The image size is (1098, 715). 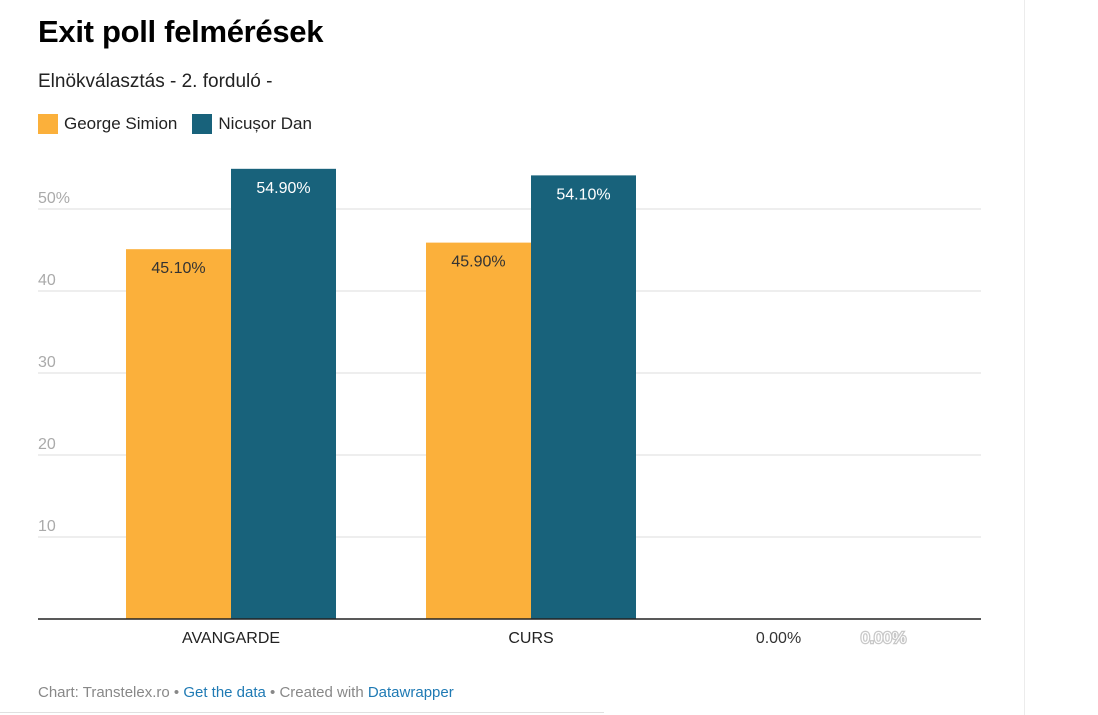 I want to click on chart-title: Exit poll felmérések, so click(x=181, y=31).